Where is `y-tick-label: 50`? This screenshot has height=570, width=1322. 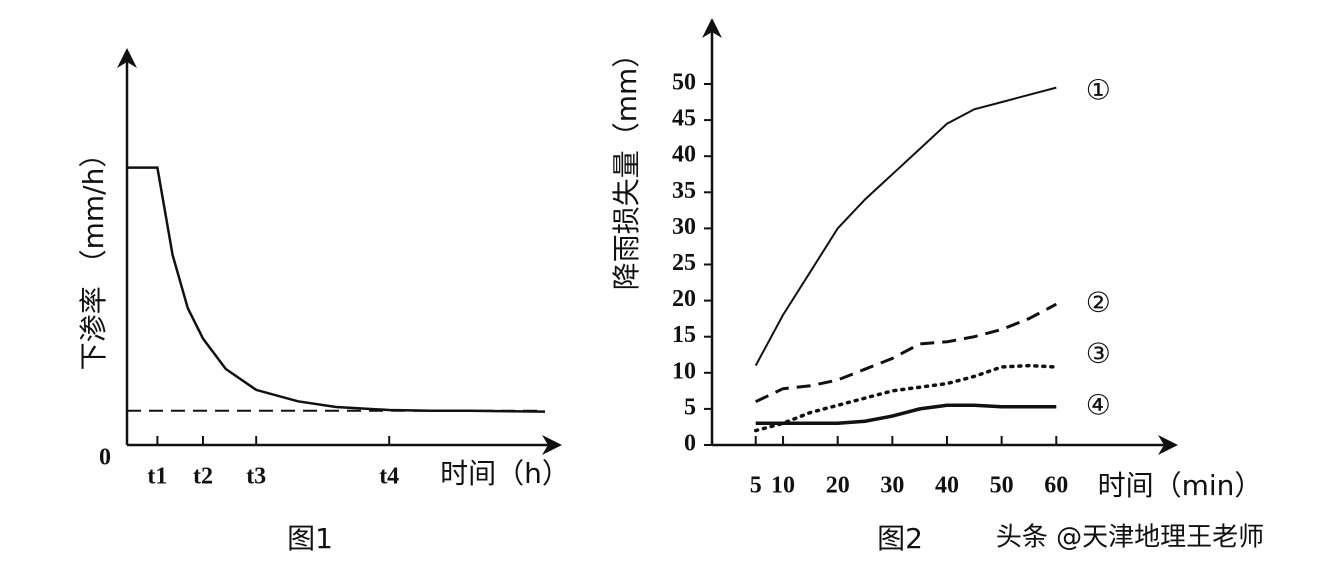
y-tick-label: 50 is located at coordinates (684, 83).